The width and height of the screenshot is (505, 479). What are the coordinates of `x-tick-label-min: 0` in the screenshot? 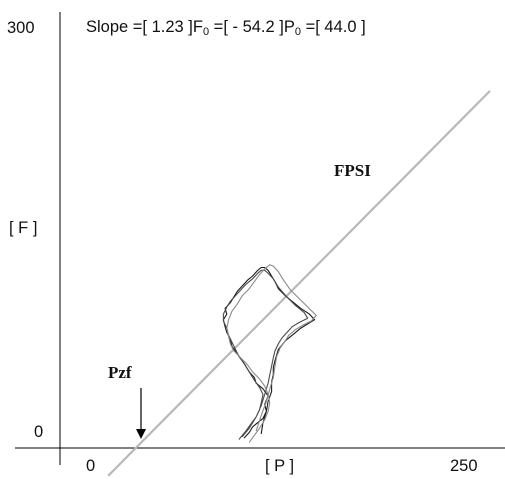 It's located at (90, 466).